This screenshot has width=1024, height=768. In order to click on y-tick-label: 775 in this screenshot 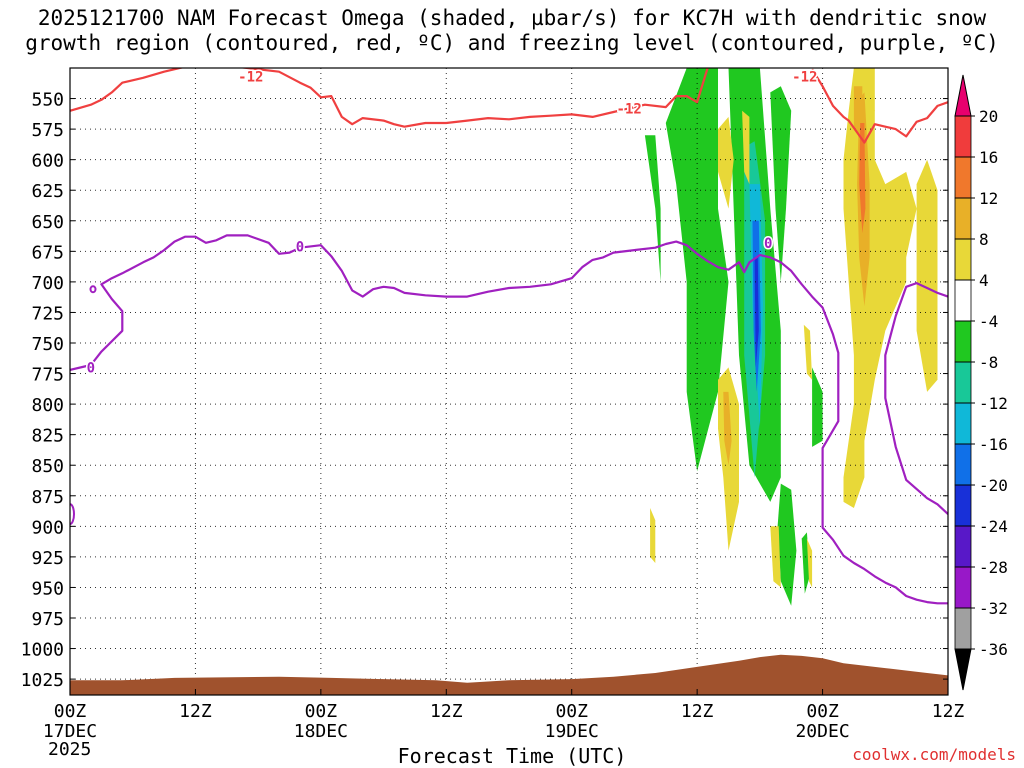, I will do `click(47, 375)`.